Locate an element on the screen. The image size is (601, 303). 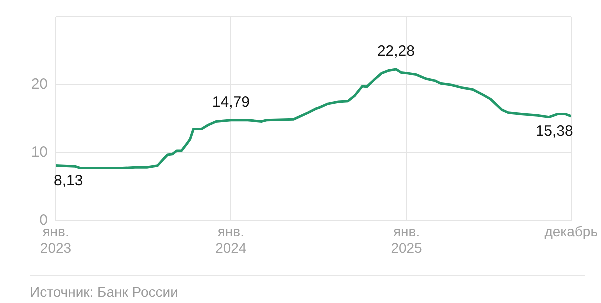
annotation: 15,38 is located at coordinates (555, 131).